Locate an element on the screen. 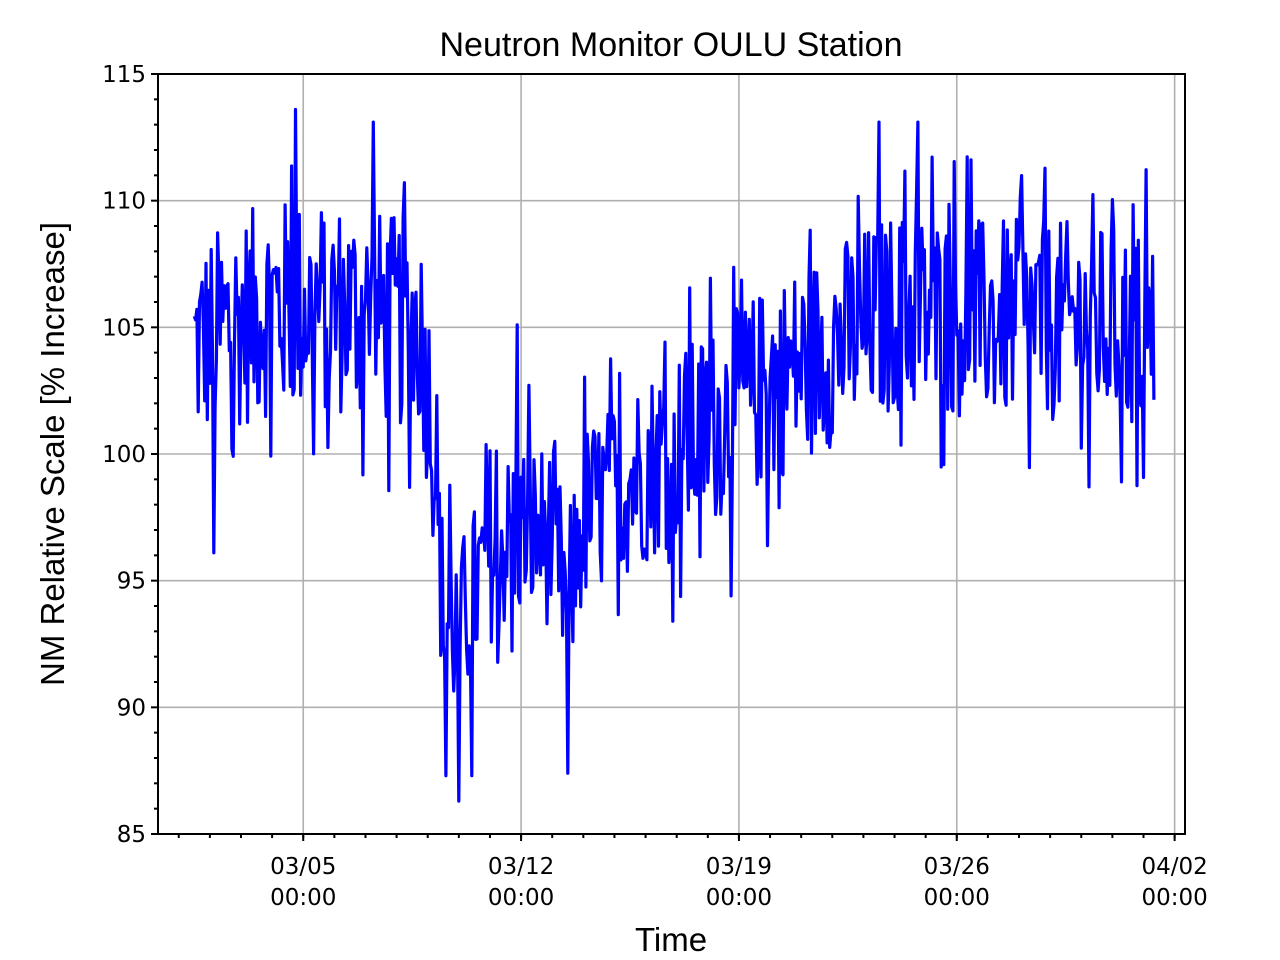  chart-title: Neutron Monitor OULU Station is located at coordinates (671, 45).